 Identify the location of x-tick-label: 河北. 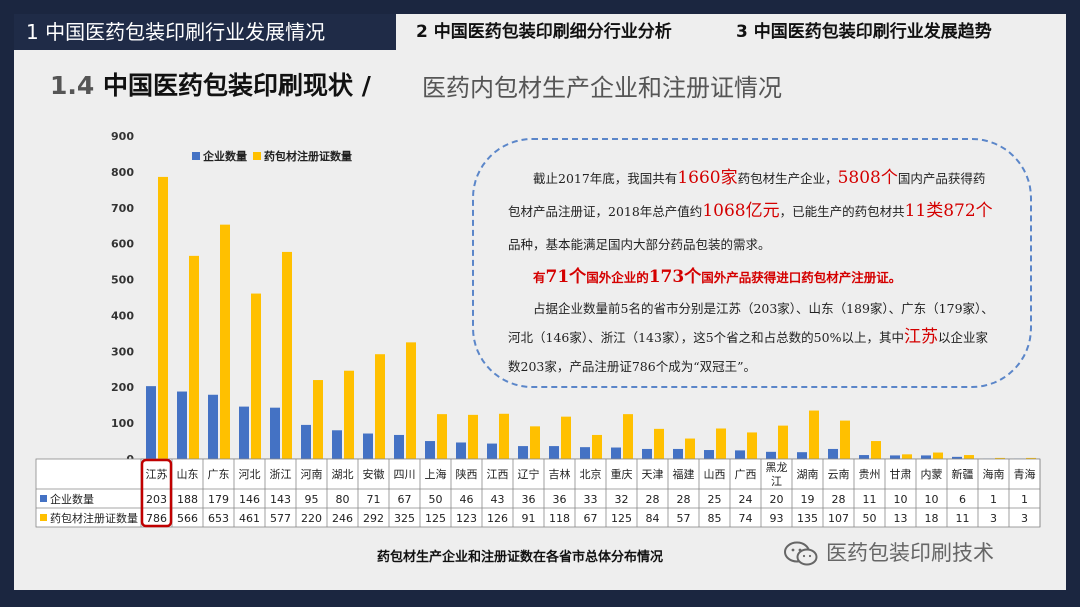
(250, 474).